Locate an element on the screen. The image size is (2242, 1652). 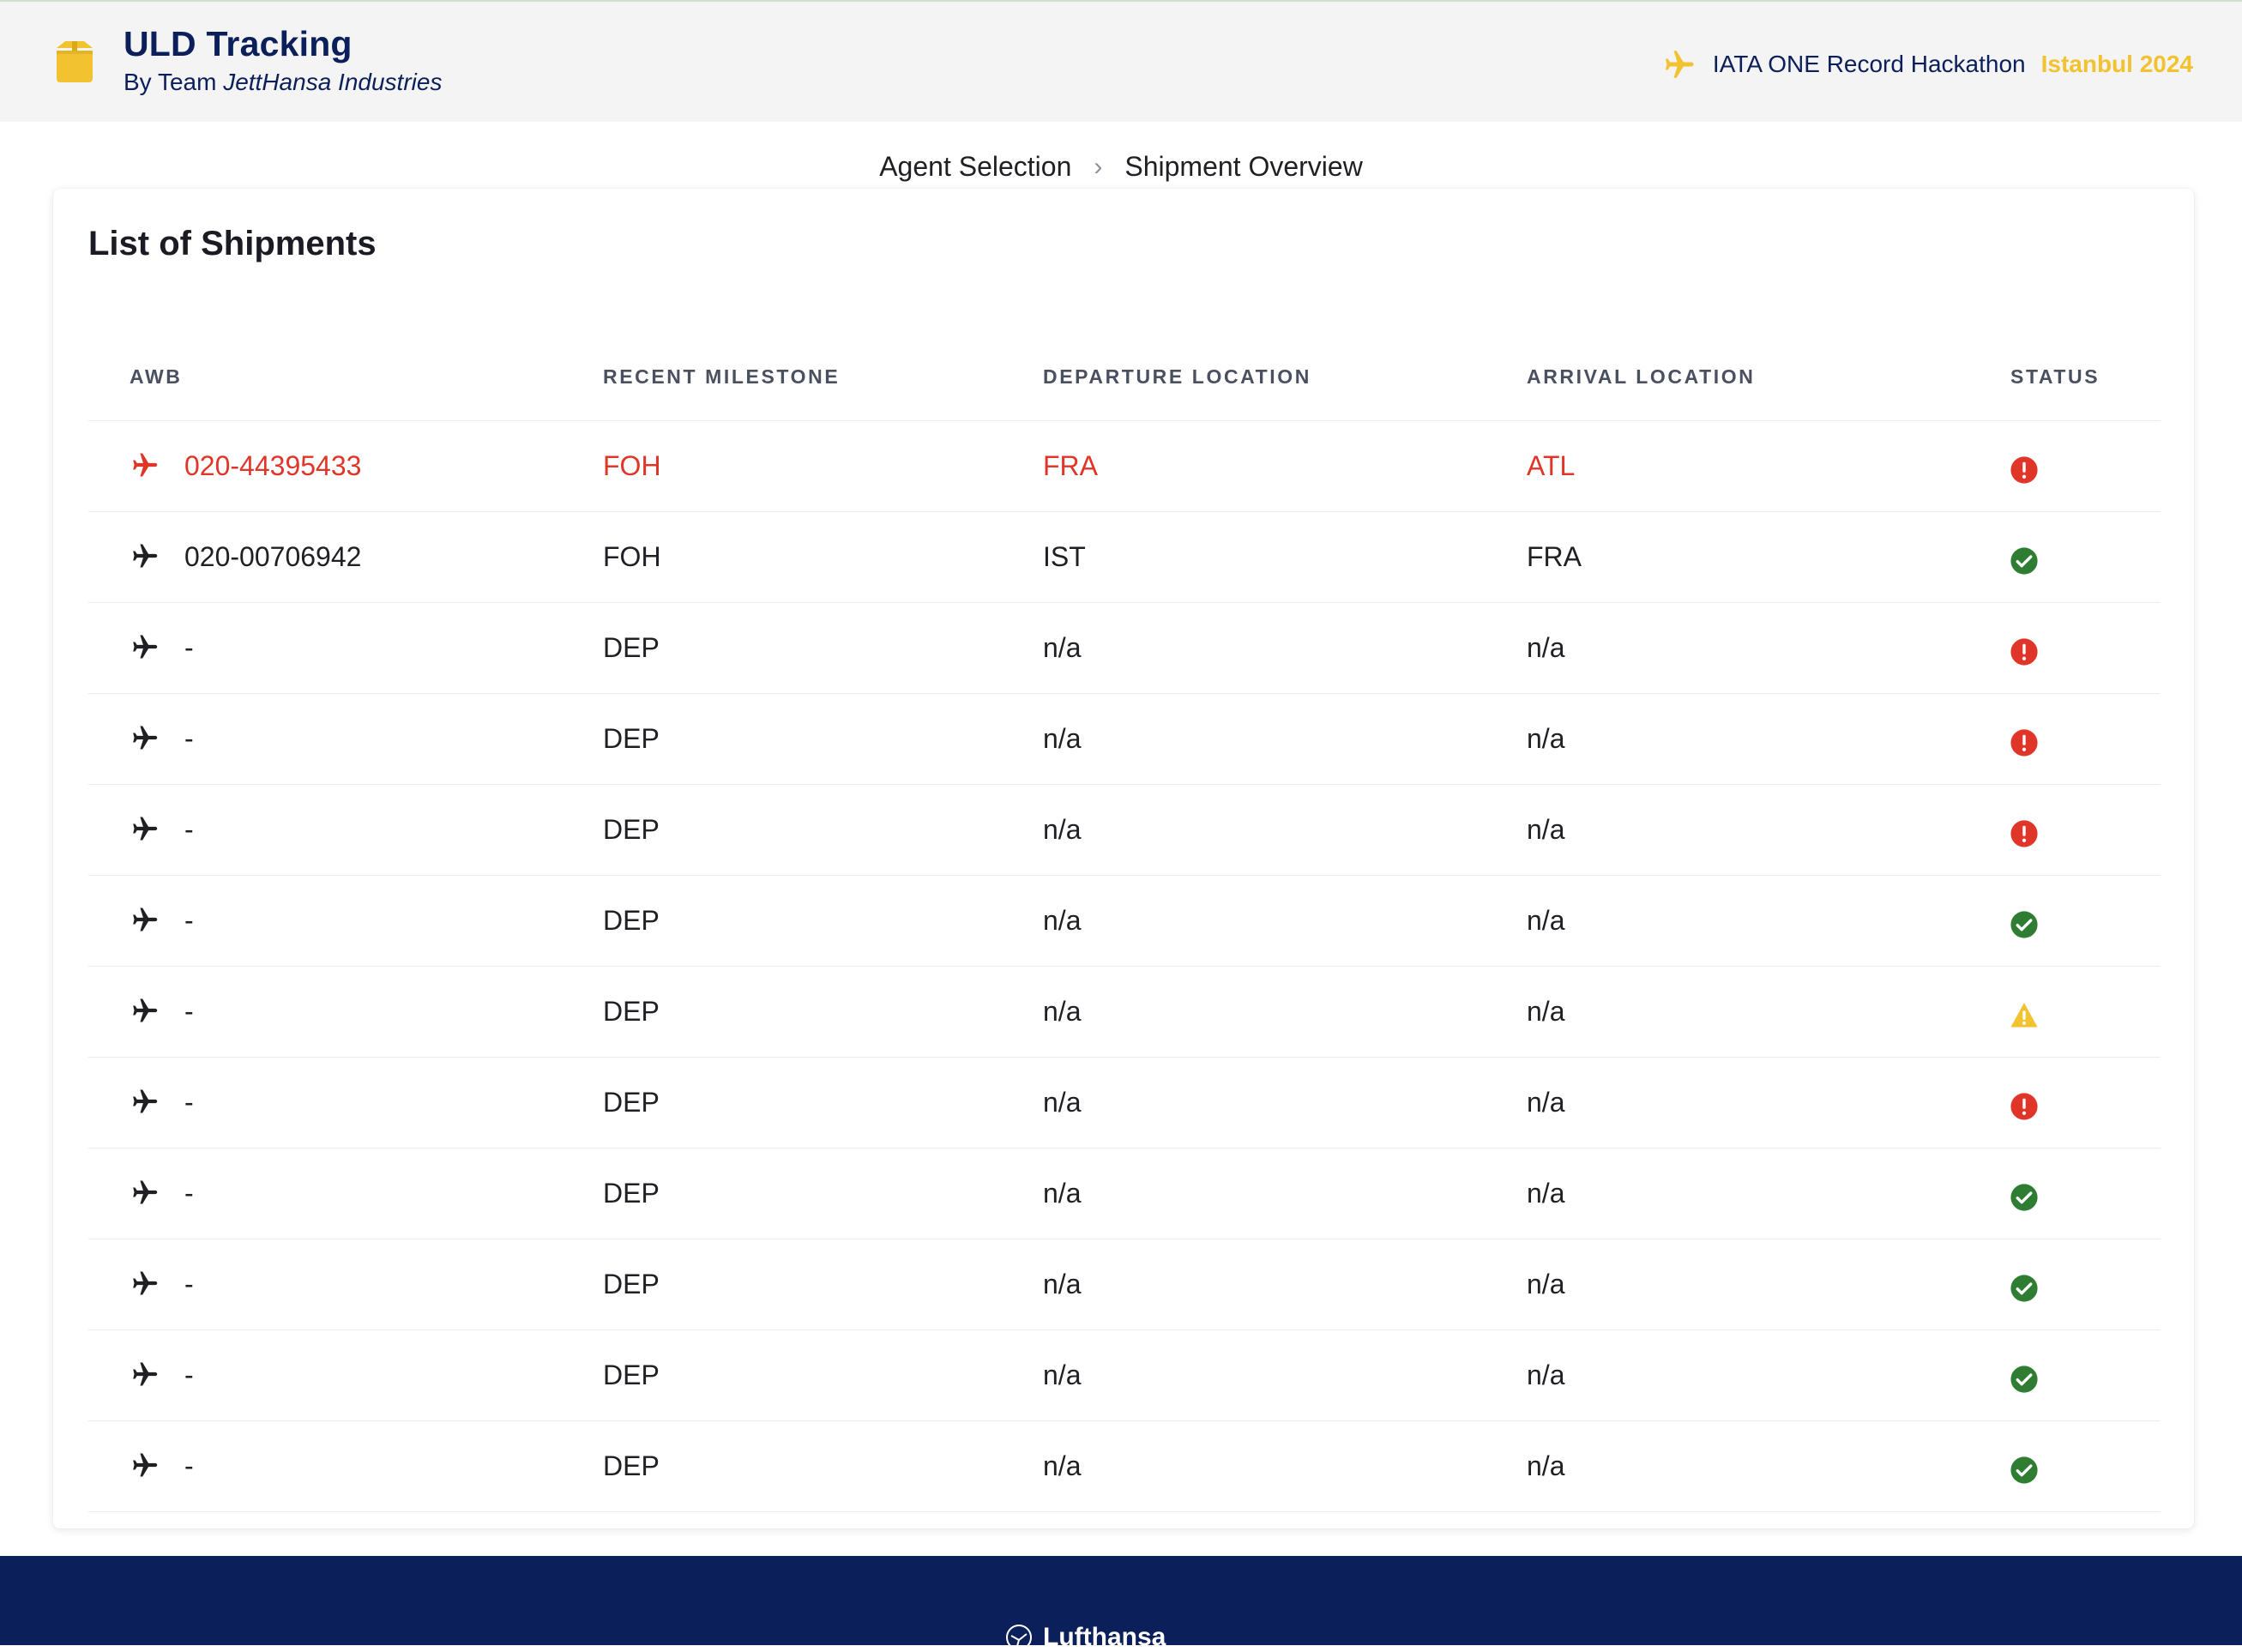
app-subtitle: By Team JettHansa Industries is located at coordinates (283, 82).